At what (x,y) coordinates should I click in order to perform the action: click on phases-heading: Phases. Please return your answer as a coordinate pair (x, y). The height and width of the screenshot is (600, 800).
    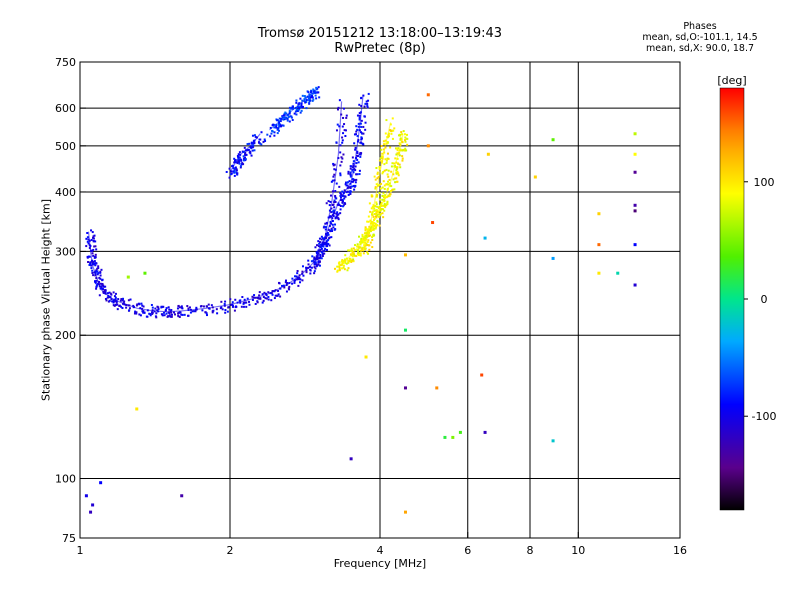
    Looking at the image, I should click on (700, 26).